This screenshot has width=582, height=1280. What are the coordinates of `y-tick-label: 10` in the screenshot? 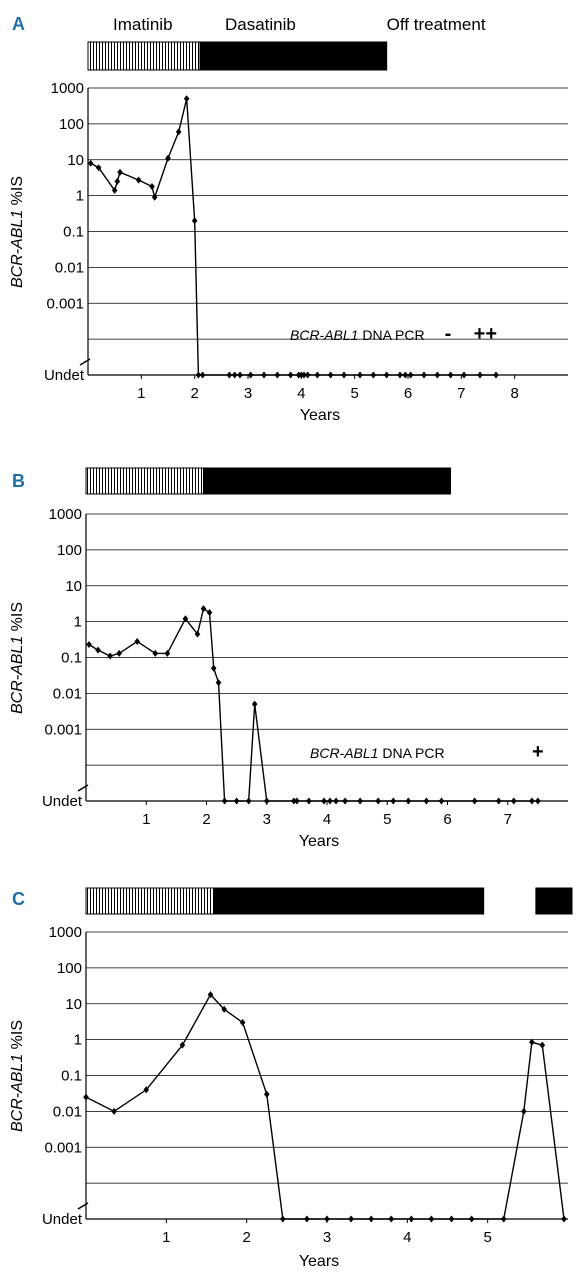 It's located at (73, 1004).